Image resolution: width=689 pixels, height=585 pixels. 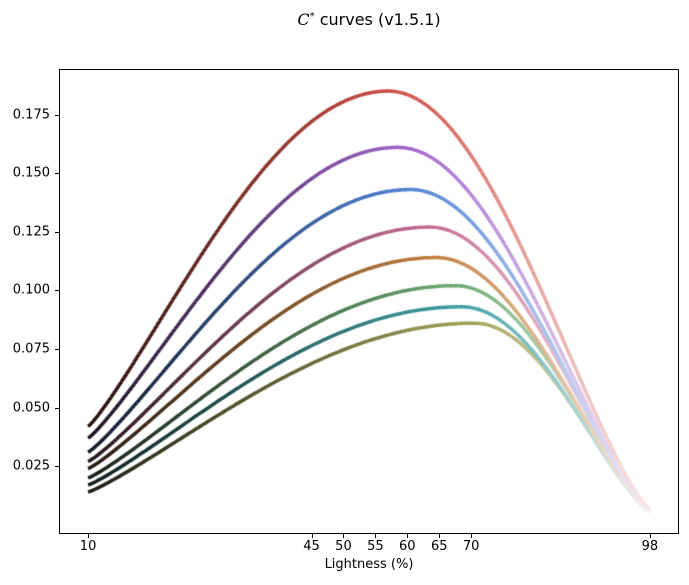 What do you see at coordinates (31, 349) in the screenshot?
I see `y-tick-label: 0.075` at bounding box center [31, 349].